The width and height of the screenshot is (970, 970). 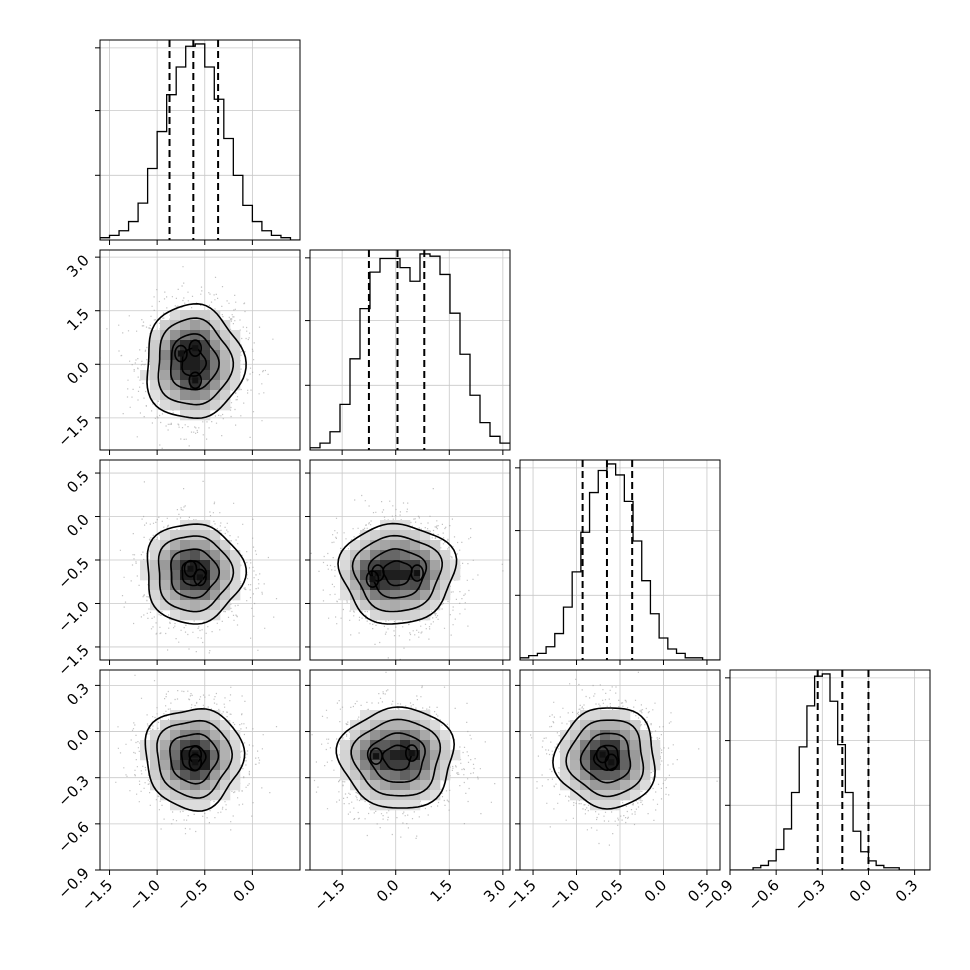 I want to click on x-tick-label: −0.3, so click(x=810, y=895).